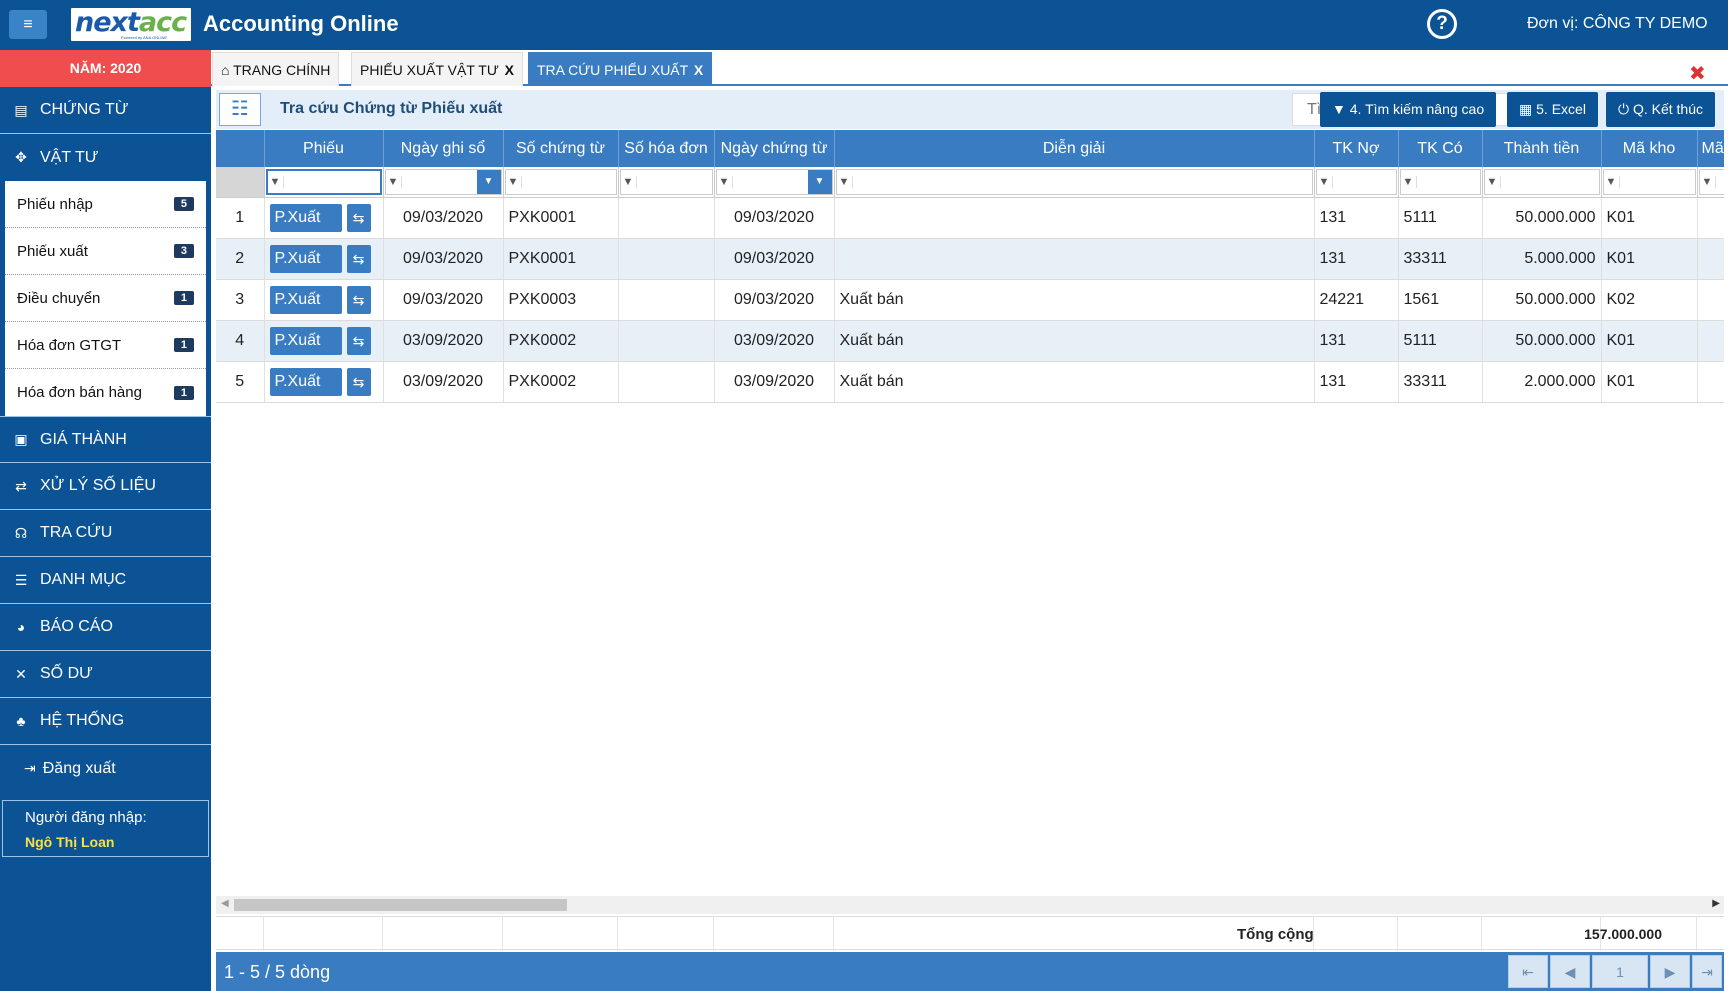 The width and height of the screenshot is (1728, 991). I want to click on filter-input-so-hoa-don: ▼, so click(666, 182).